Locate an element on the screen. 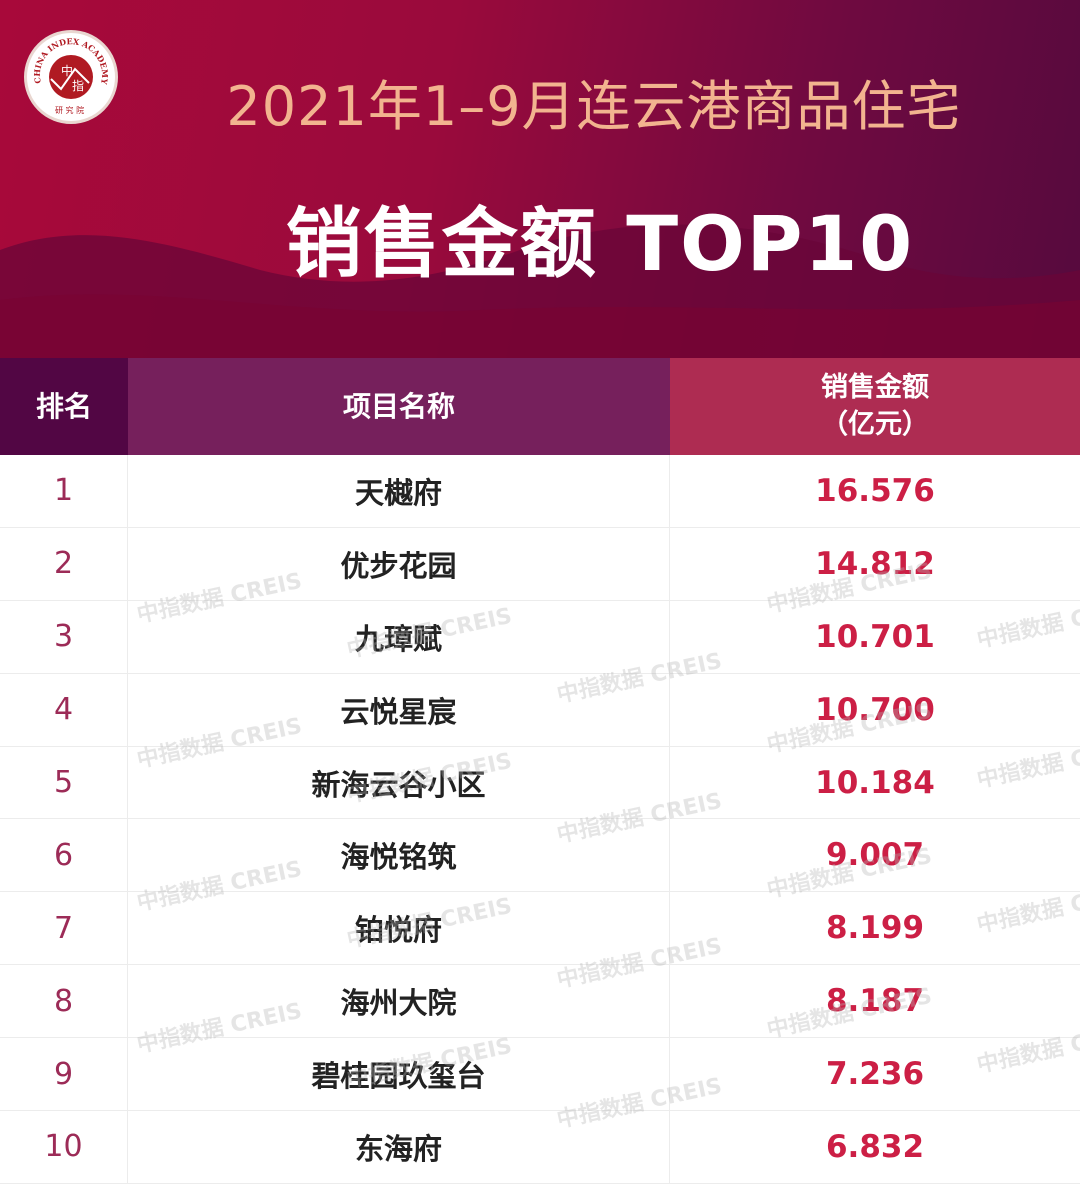  rank-cell: 5 is located at coordinates (64, 782).